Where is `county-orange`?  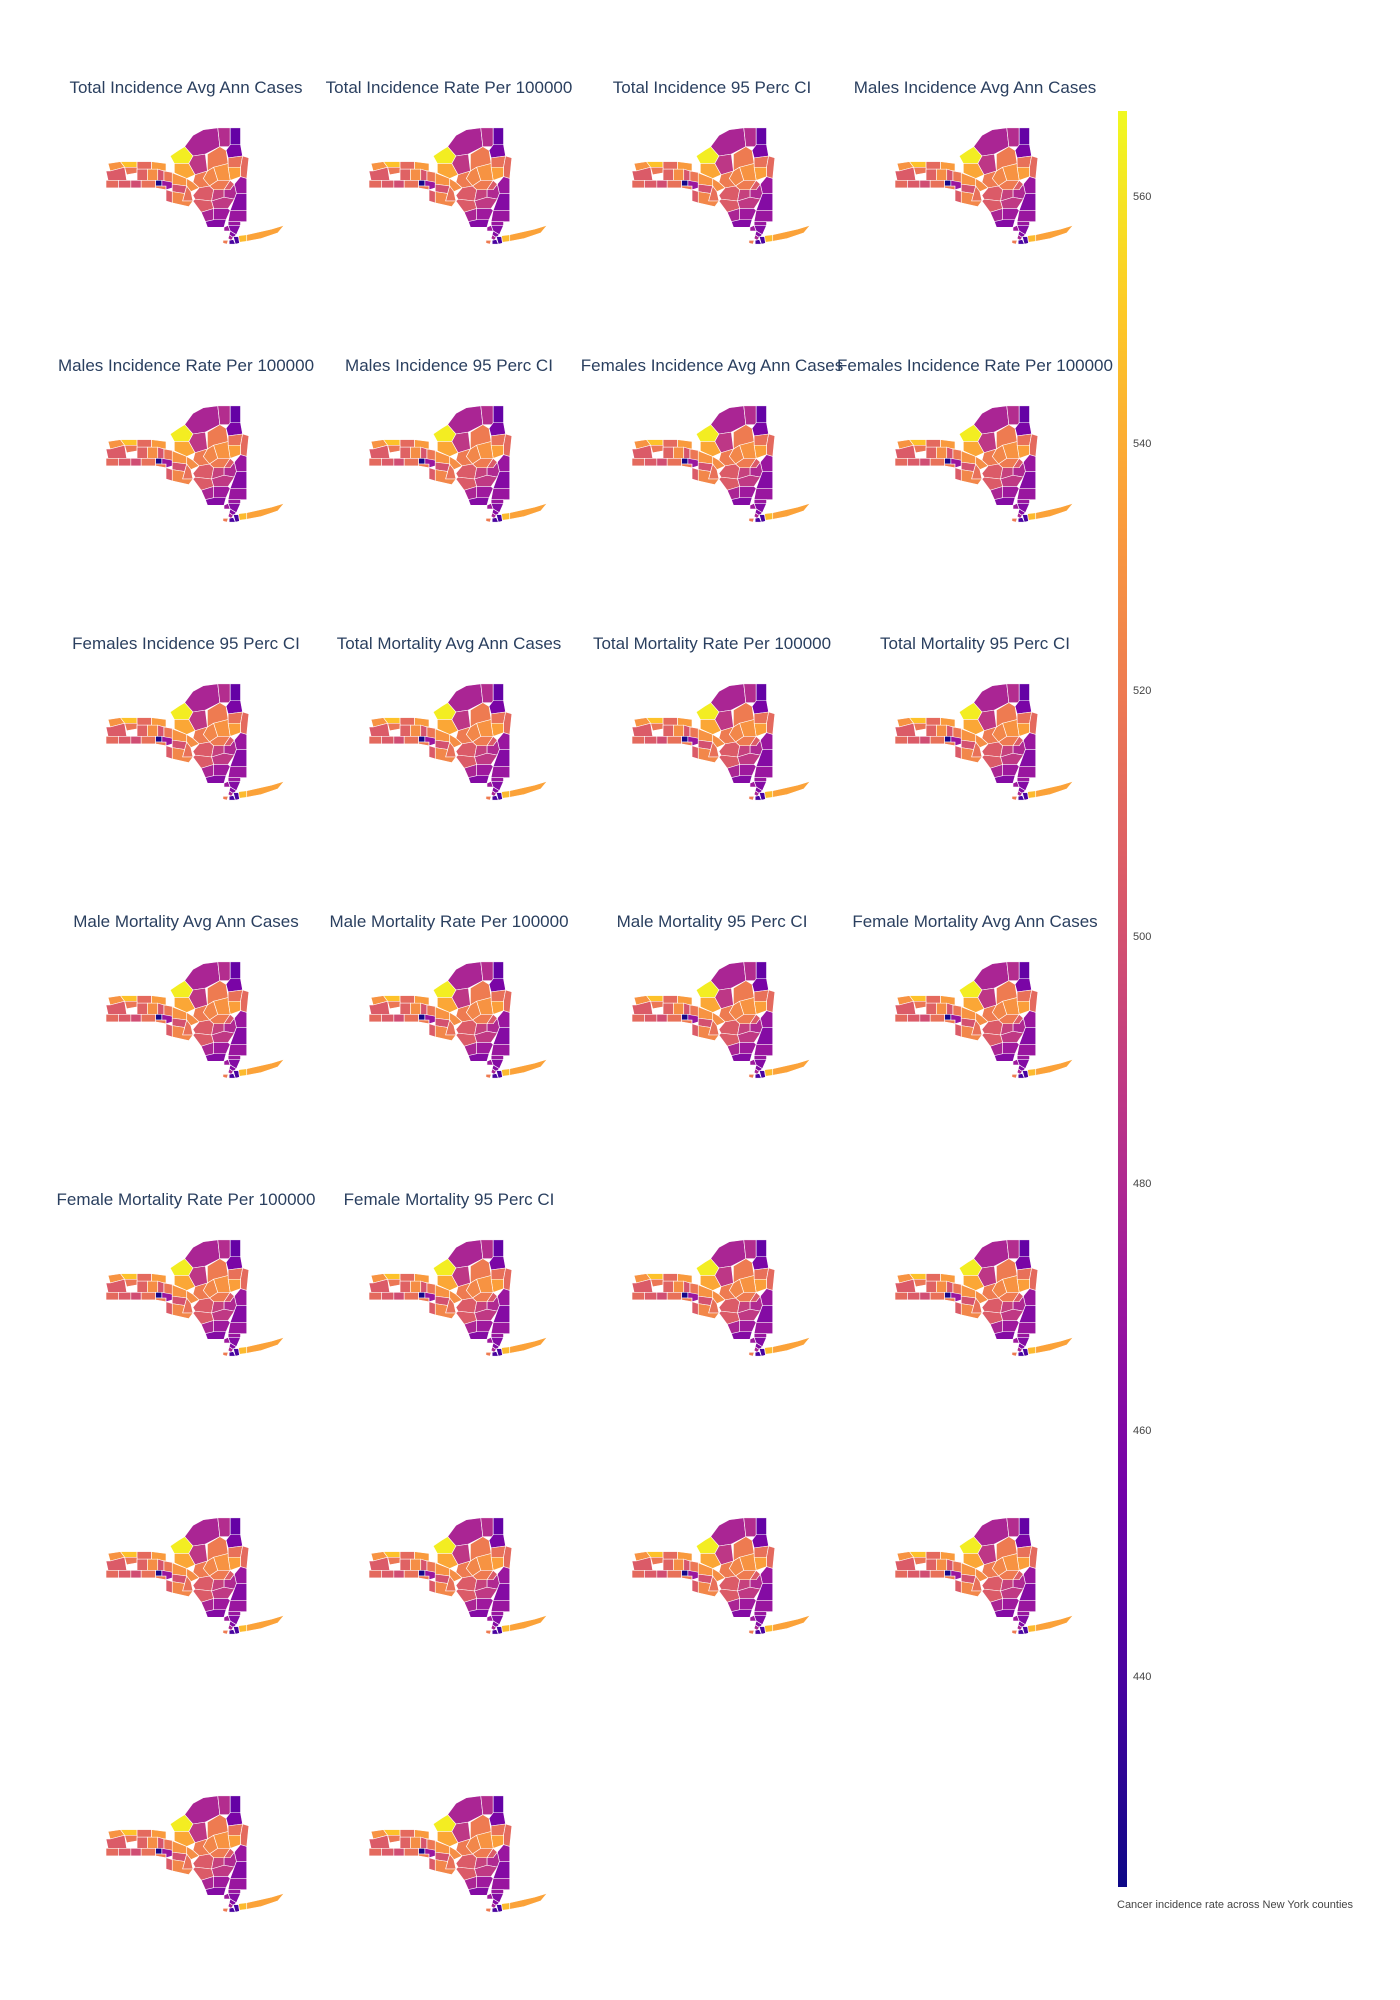
county-orange is located at coordinates (215, 1613).